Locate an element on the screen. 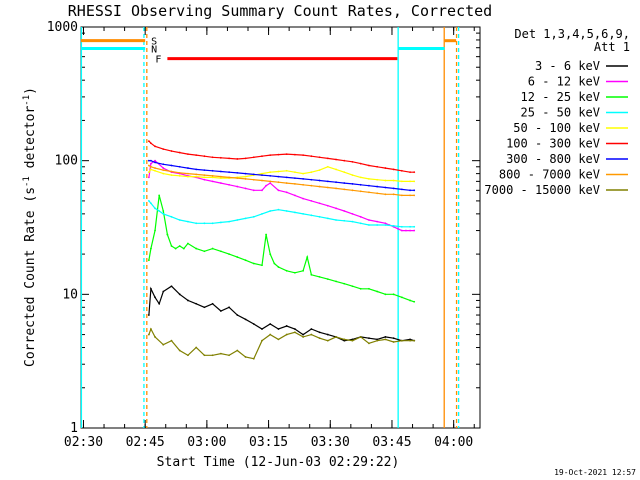  legend-label: 7000 - 15000 keV is located at coordinates (542, 190).